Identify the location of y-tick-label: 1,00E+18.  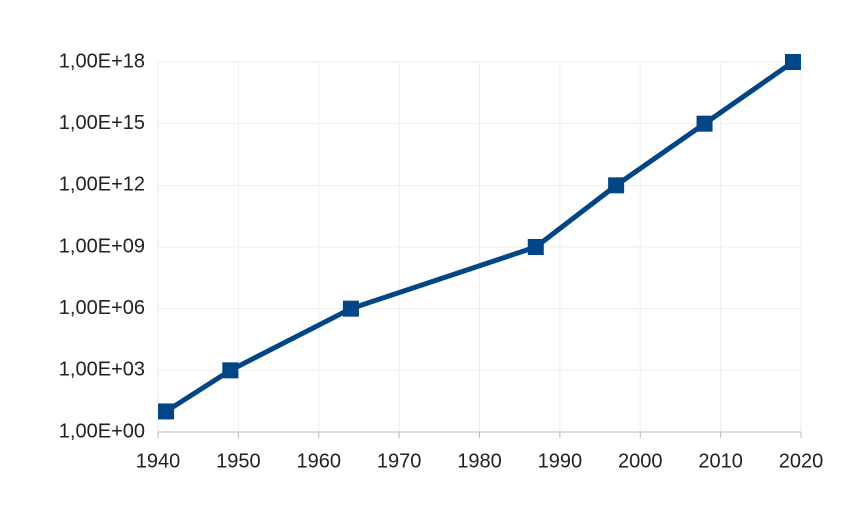
(102, 61).